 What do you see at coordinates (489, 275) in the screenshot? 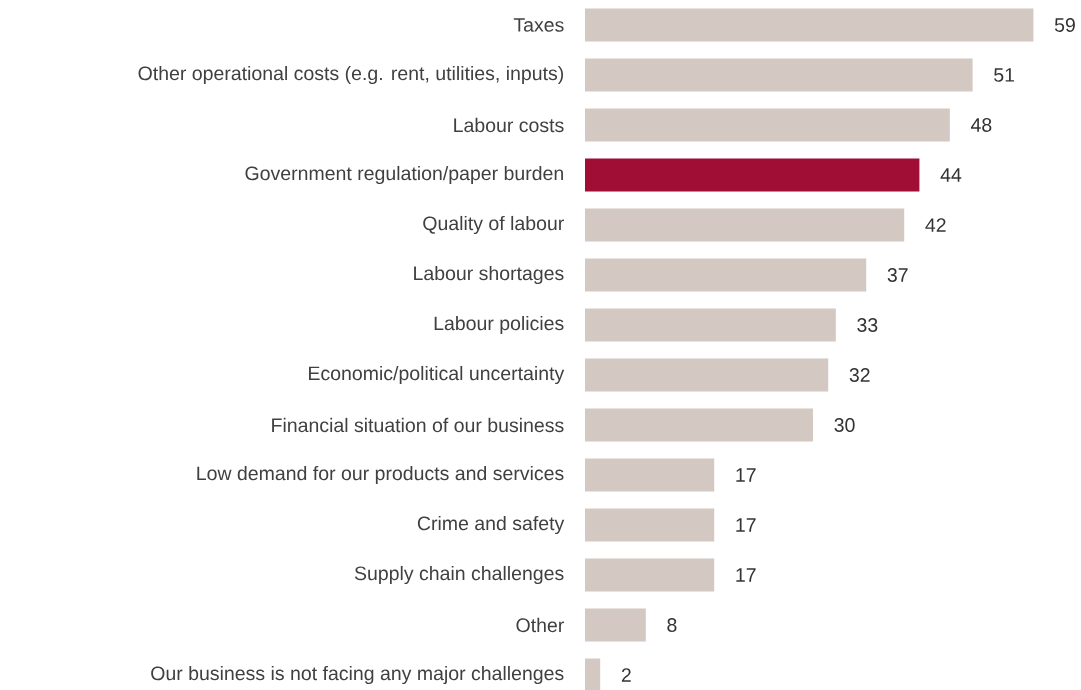
I see `y-tick-label: Labour shortages` at bounding box center [489, 275].